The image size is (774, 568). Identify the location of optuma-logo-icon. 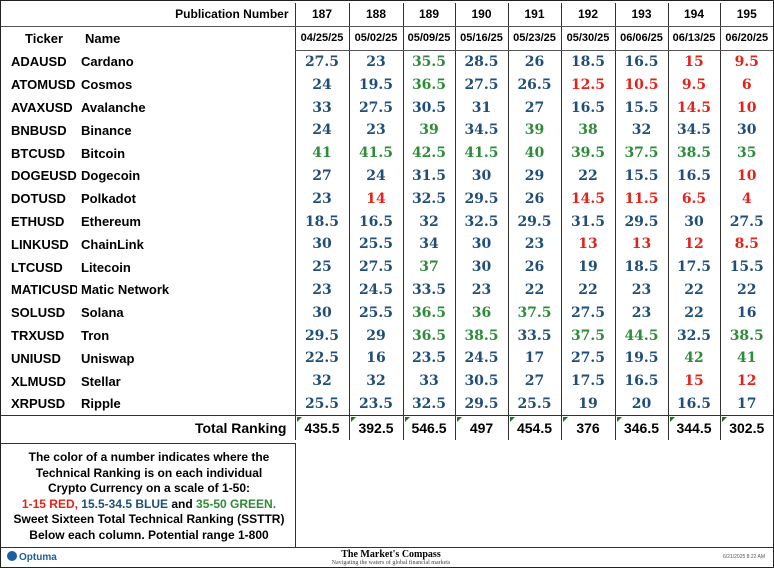
(12, 556).